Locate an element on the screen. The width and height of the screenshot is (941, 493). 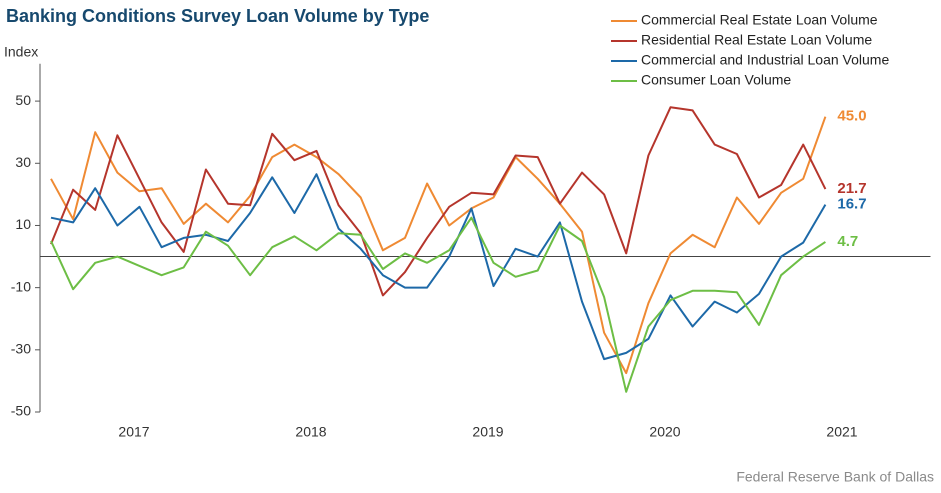
y-tick-label: 50 is located at coordinates (23, 100).